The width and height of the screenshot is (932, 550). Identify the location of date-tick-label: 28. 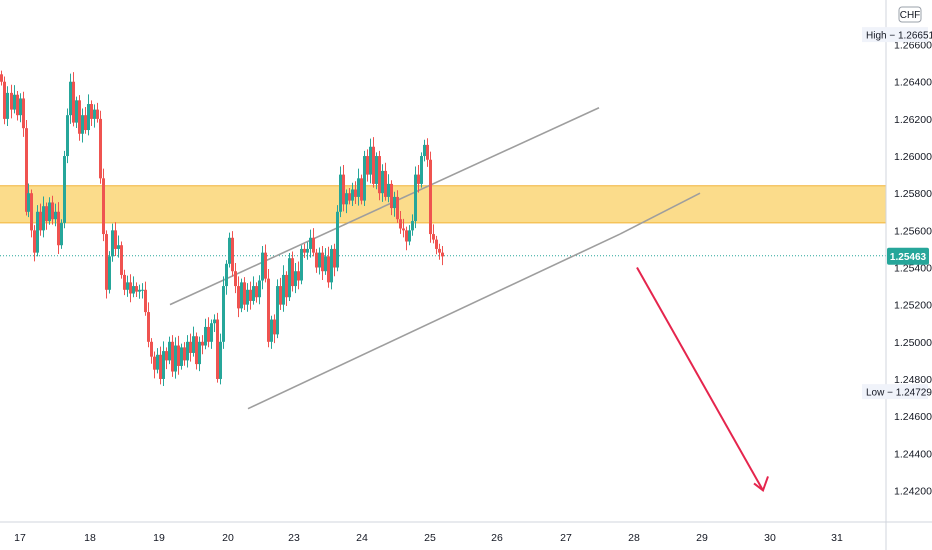
(634, 538).